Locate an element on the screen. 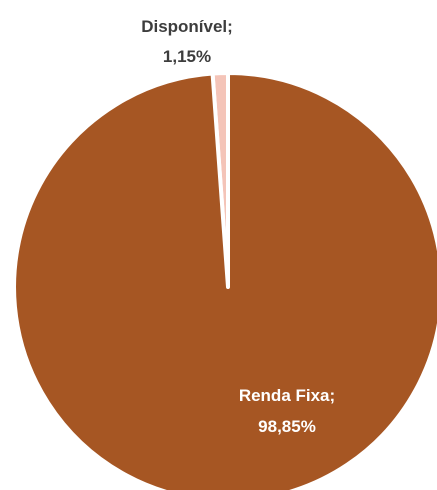 Image resolution: width=437 pixels, height=490 pixels. label-disponivel-name: Disponível; is located at coordinates (187, 26).